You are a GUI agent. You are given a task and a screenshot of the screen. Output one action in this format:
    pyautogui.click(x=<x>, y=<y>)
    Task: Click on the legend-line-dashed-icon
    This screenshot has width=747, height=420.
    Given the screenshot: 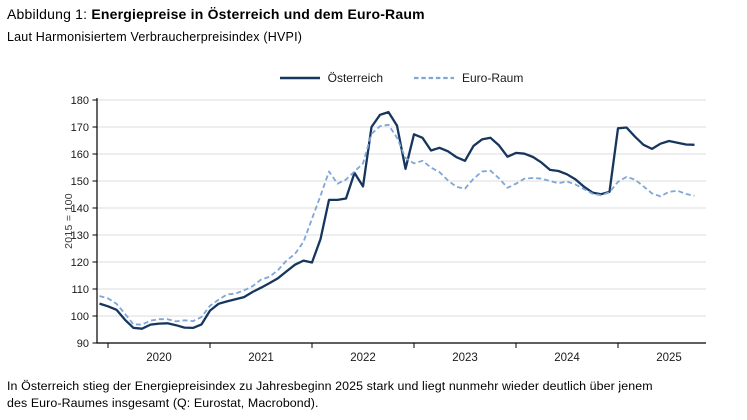 What is the action you would take?
    pyautogui.click(x=434, y=78)
    